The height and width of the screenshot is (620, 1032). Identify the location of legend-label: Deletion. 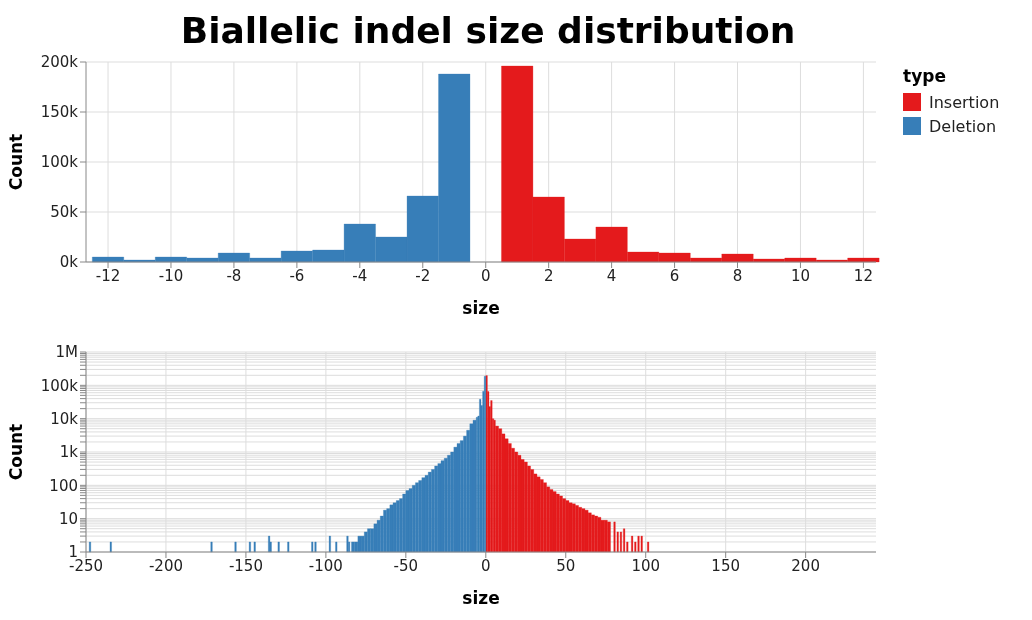
(963, 126).